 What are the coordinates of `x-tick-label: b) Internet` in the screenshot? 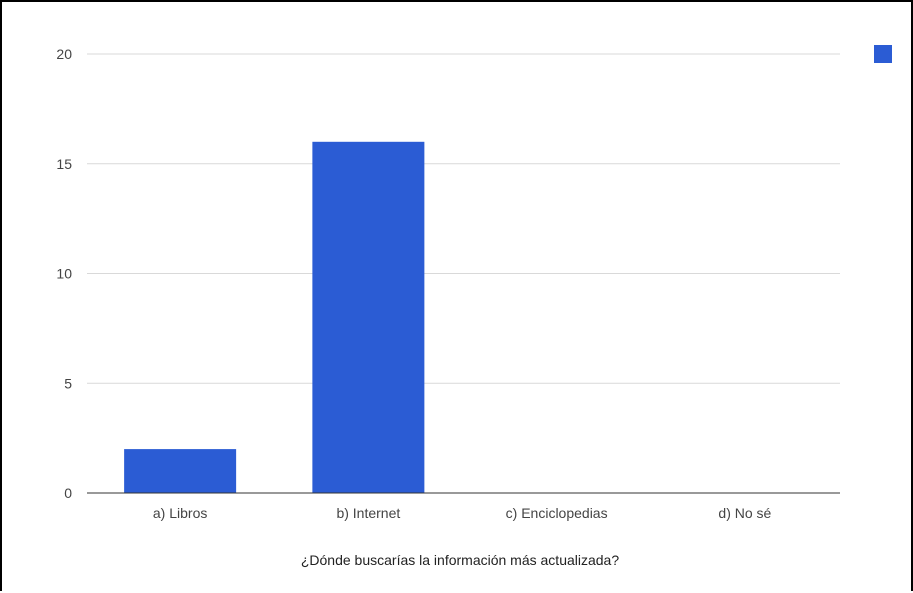 It's located at (368, 513).